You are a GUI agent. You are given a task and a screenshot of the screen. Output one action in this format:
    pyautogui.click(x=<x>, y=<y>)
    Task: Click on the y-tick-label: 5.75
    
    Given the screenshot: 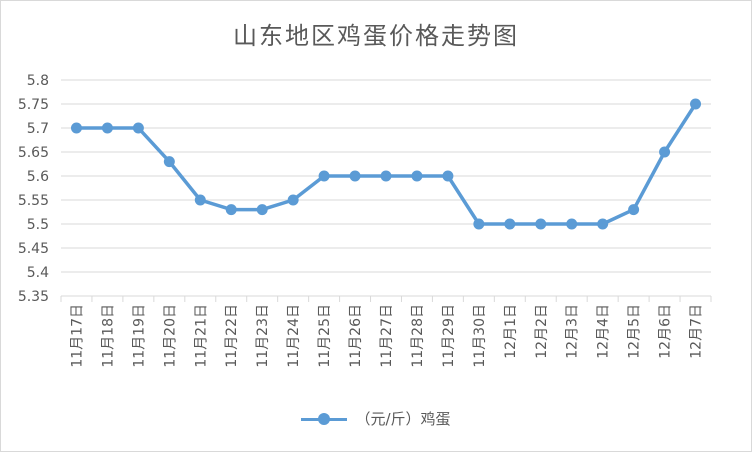 What is the action you would take?
    pyautogui.click(x=33, y=105)
    